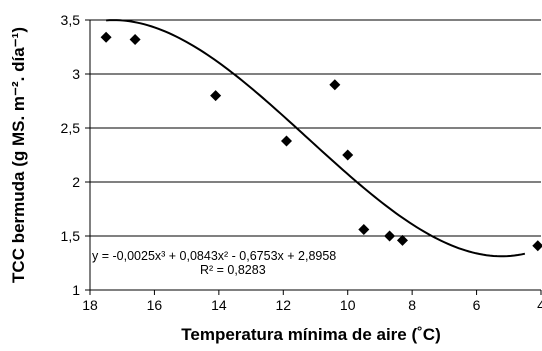  What do you see at coordinates (539, 305) in the screenshot?
I see `x-tick-label: 4` at bounding box center [539, 305].